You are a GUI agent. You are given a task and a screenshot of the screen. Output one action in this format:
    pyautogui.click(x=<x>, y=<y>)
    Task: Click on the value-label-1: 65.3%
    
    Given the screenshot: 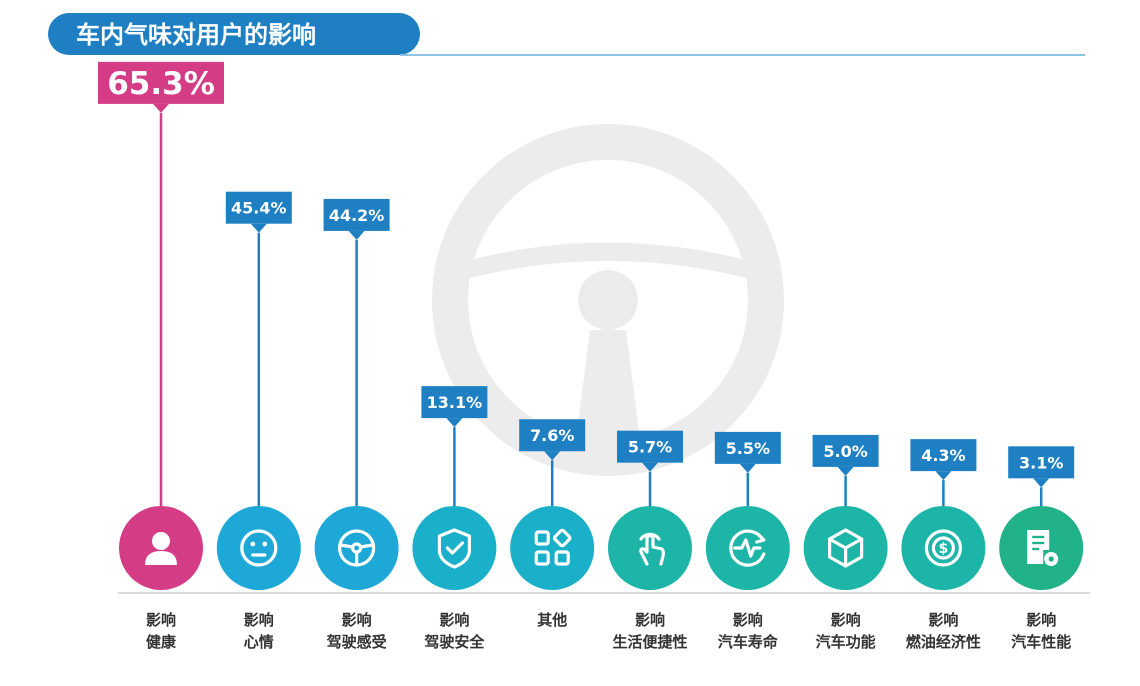 What is the action you would take?
    pyautogui.click(x=161, y=84)
    